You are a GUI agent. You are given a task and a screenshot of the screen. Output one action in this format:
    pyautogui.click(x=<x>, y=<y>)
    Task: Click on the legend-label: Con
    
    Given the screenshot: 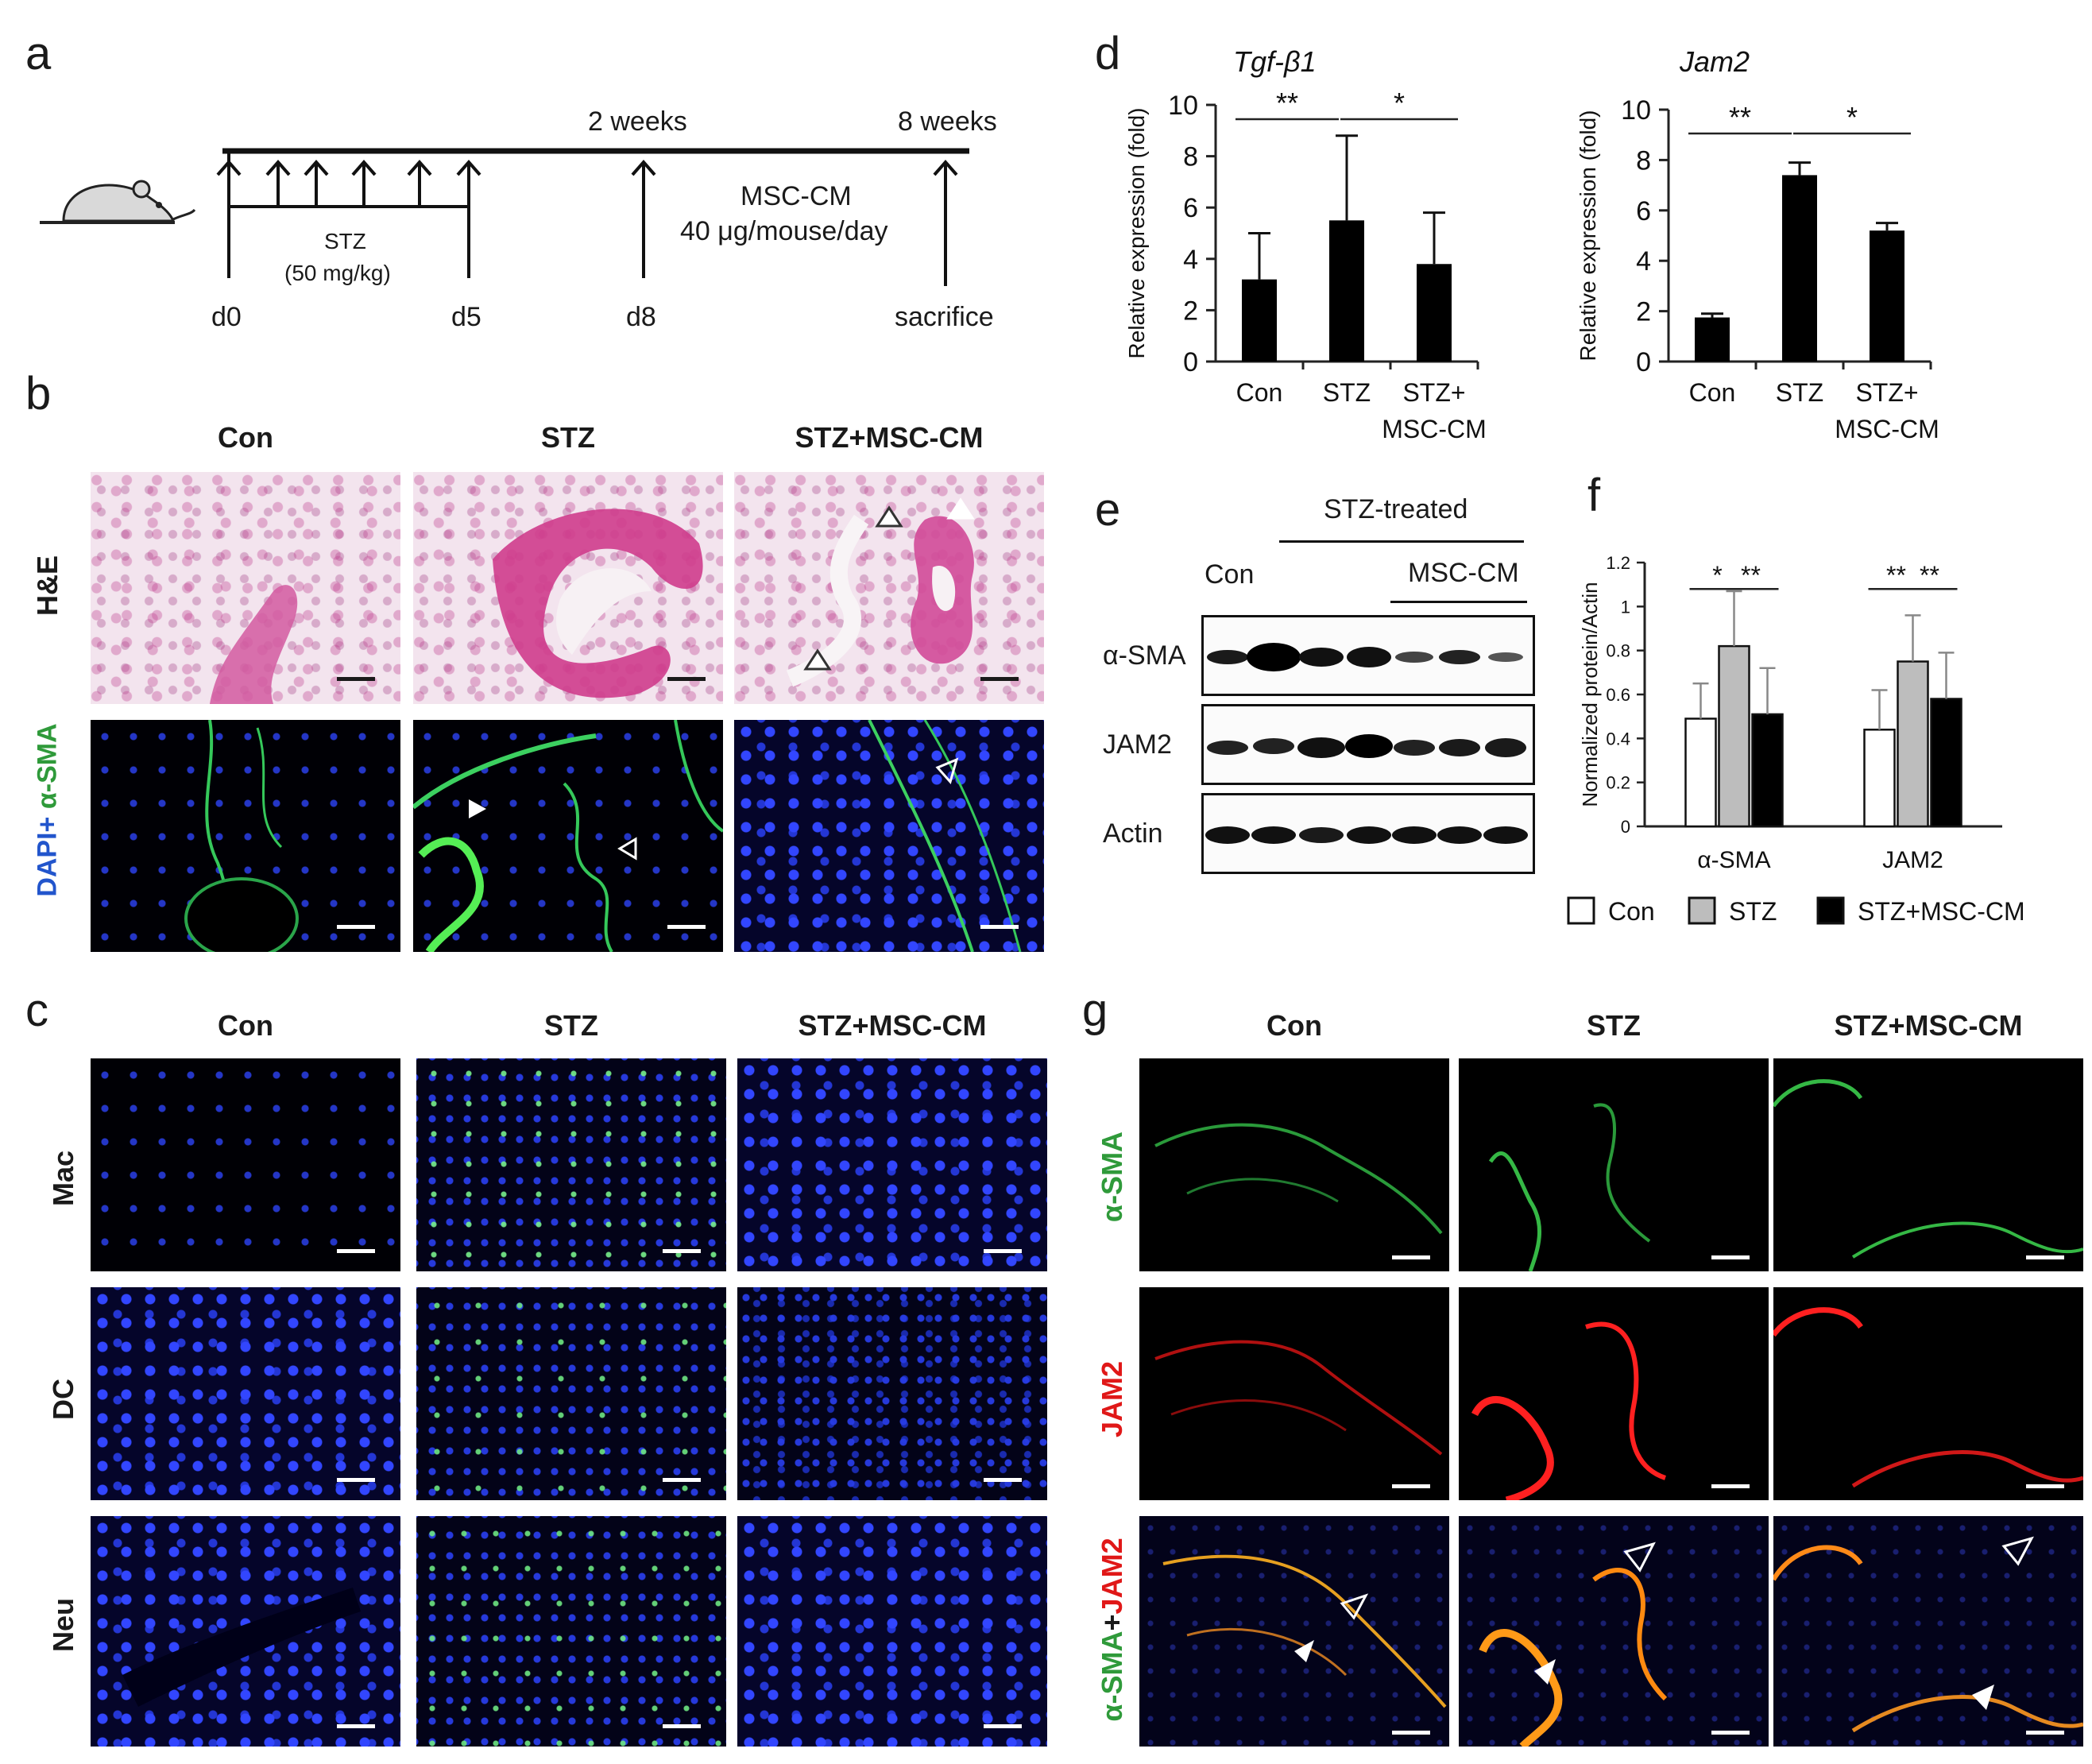 What is the action you would take?
    pyautogui.click(x=1631, y=911)
    